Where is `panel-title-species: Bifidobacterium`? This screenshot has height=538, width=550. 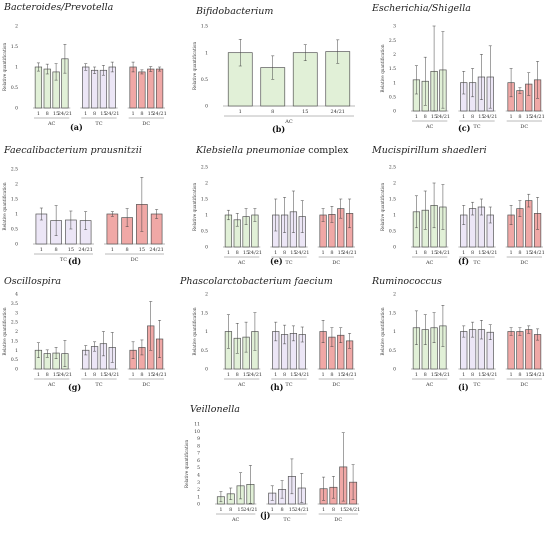 panel-title-species: Bifidobacterium is located at coordinates (235, 11).